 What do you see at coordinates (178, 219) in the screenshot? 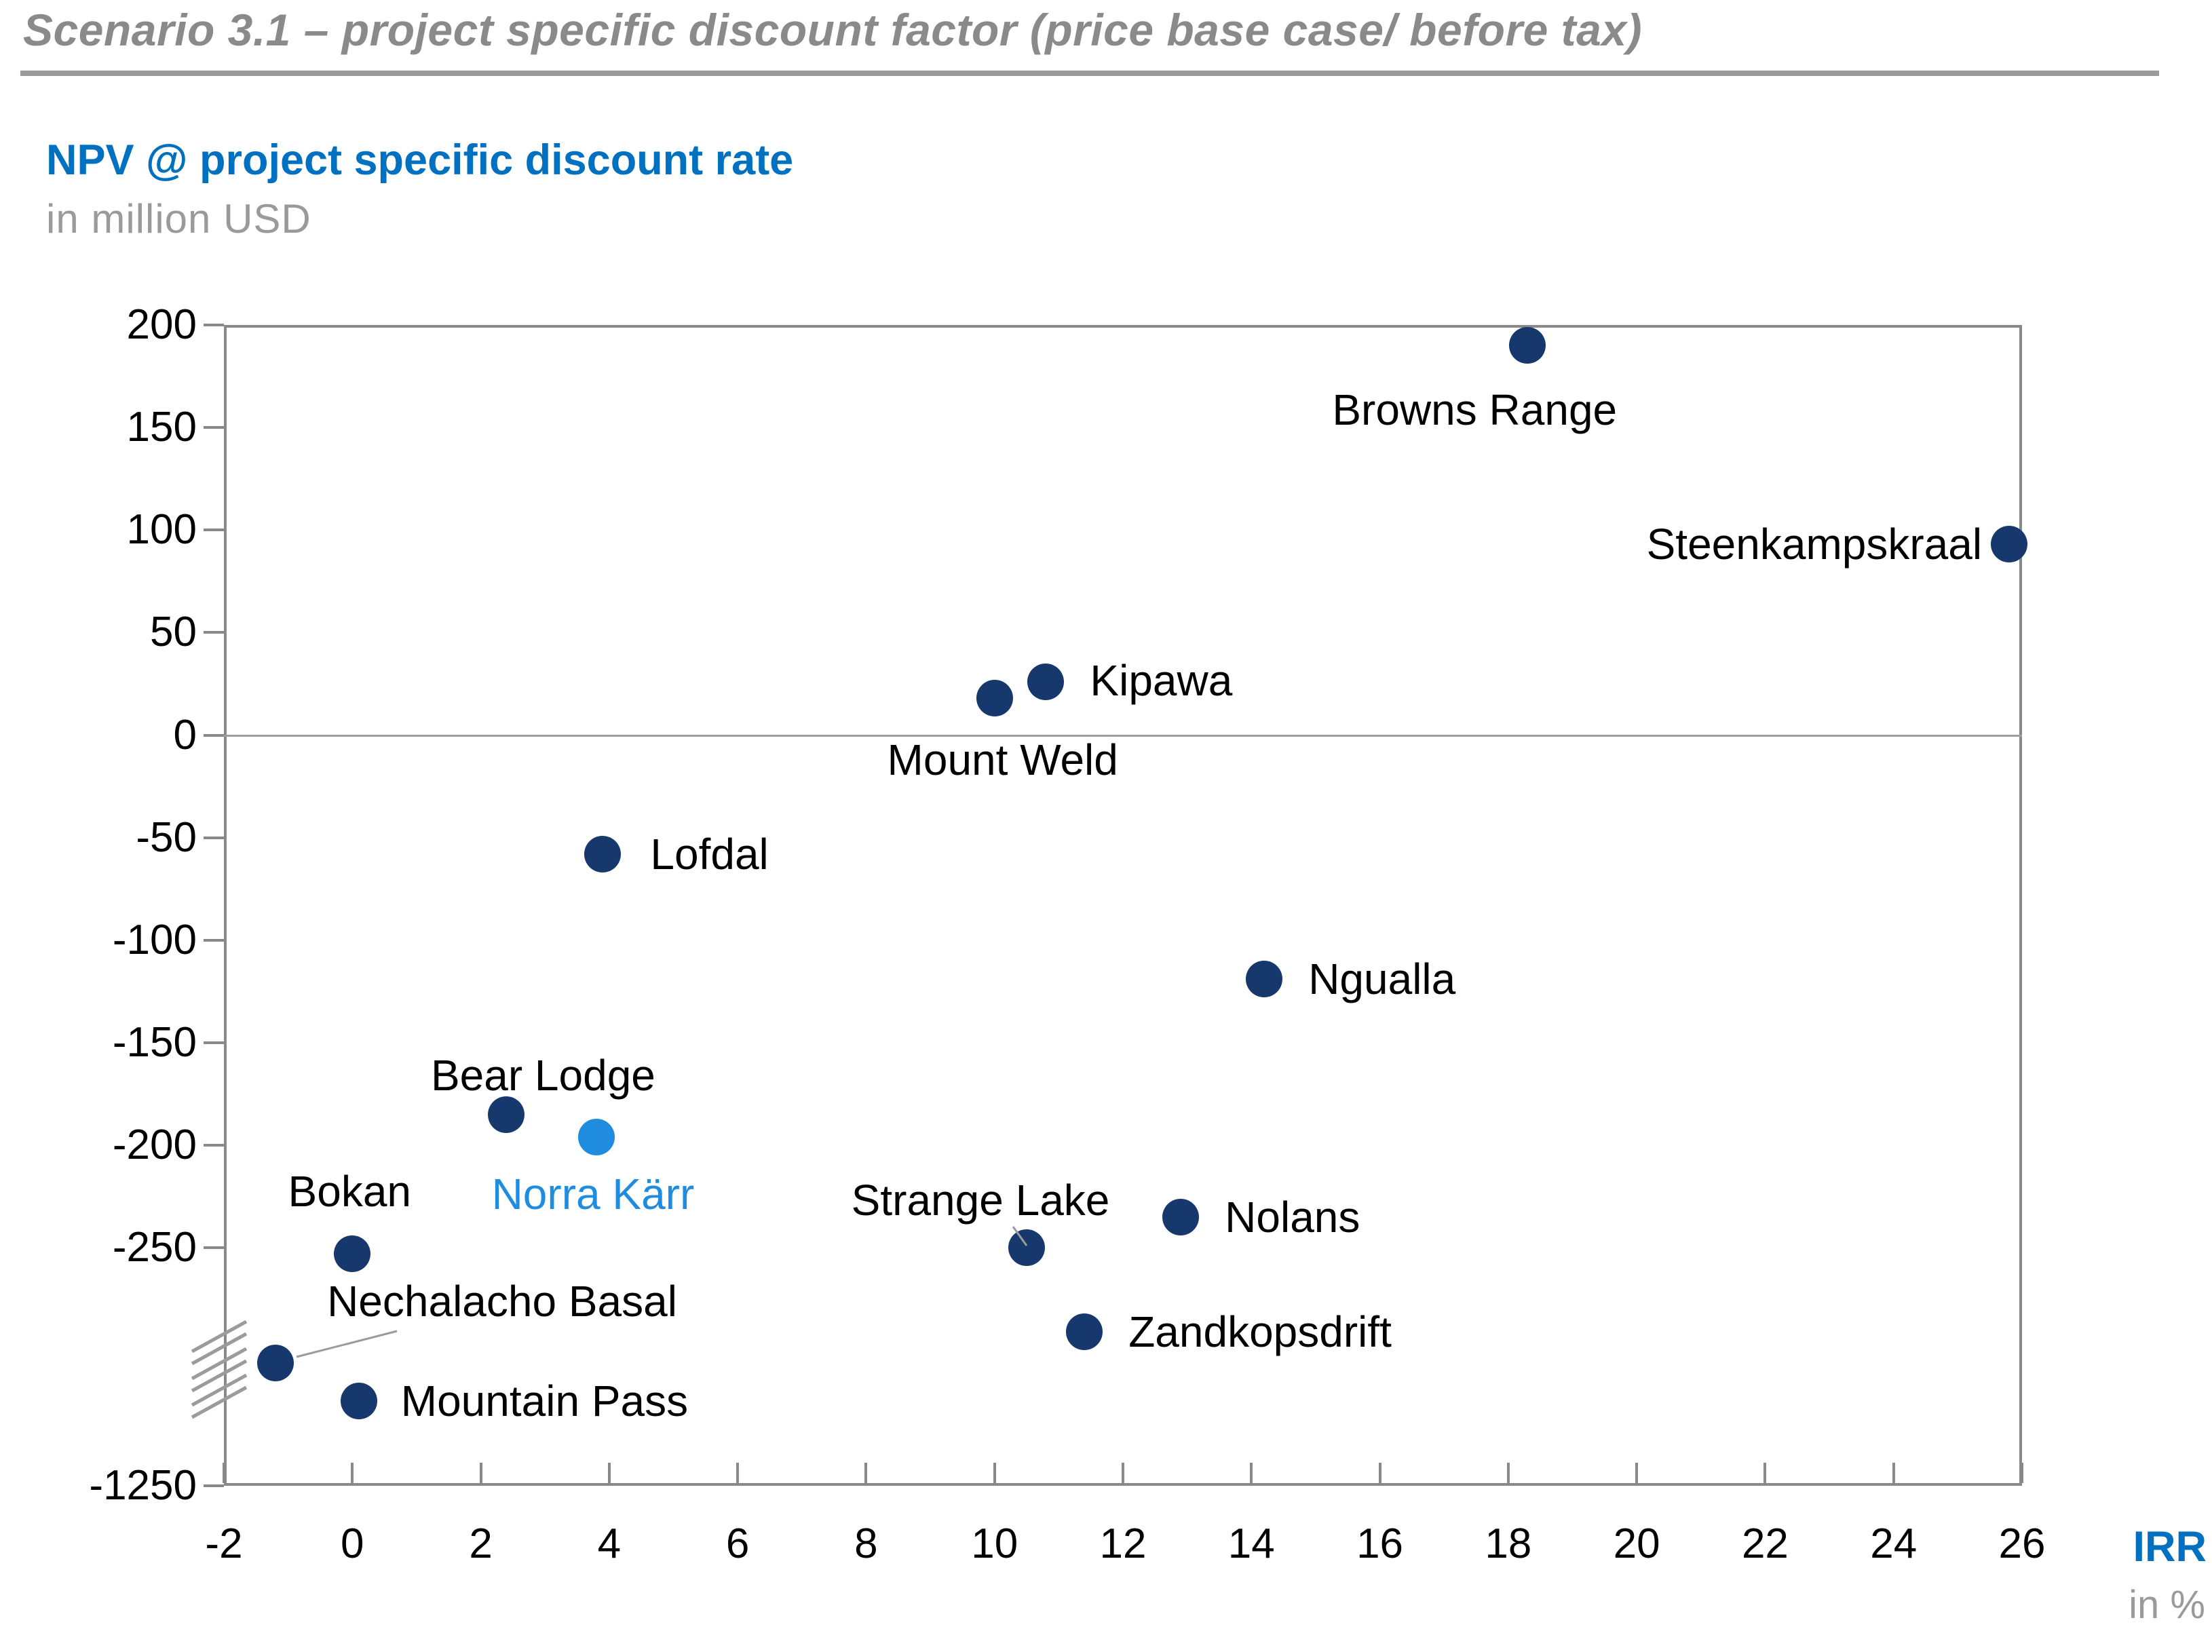
I see `chart-subtitle: in million USD` at bounding box center [178, 219].